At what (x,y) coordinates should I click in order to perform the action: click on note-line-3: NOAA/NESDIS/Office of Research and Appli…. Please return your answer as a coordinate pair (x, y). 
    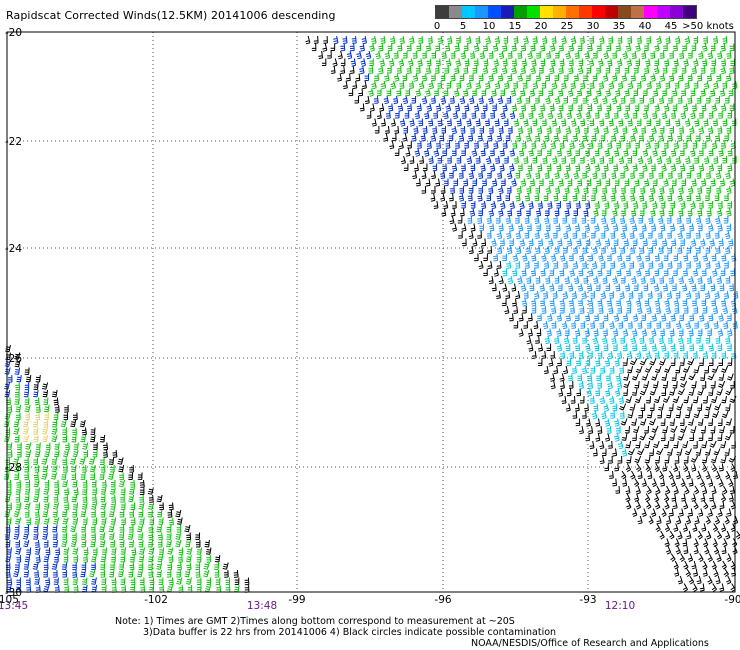
    Looking at the image, I should click on (590, 643).